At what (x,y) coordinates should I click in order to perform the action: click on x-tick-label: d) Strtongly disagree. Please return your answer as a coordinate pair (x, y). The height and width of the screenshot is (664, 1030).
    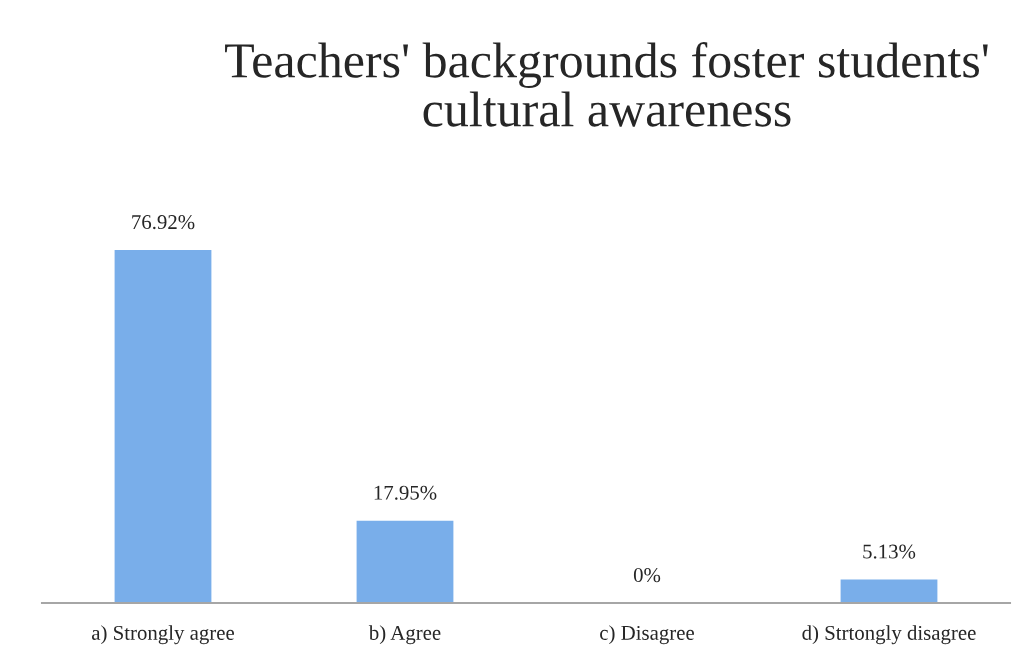
    Looking at the image, I should click on (889, 635).